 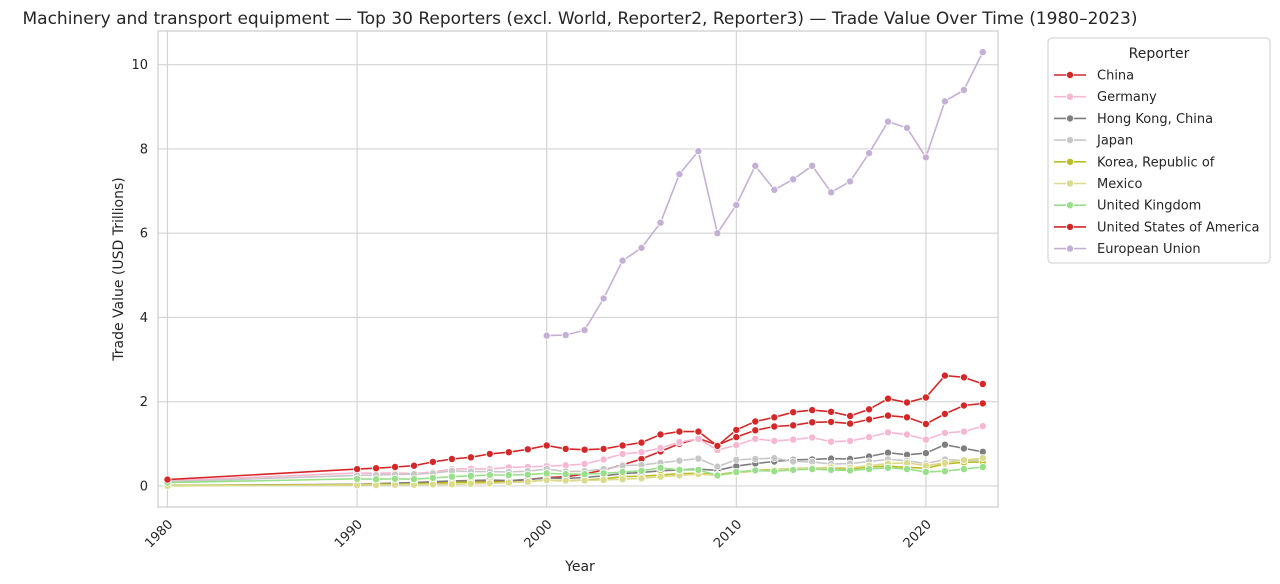 What do you see at coordinates (1155, 119) in the screenshot?
I see `legend-label: Hong Kong, China` at bounding box center [1155, 119].